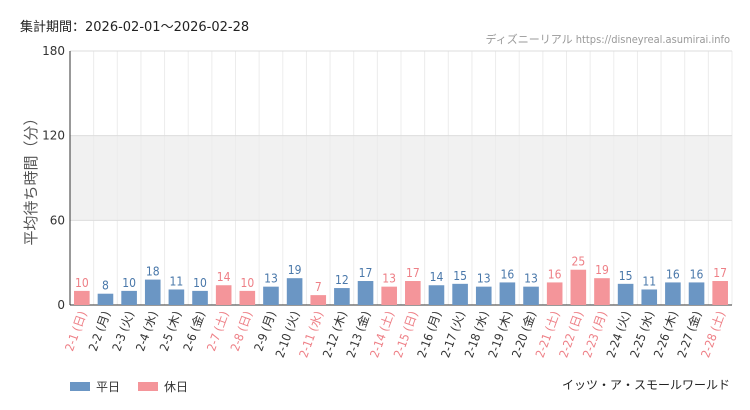  What do you see at coordinates (53, 136) in the screenshot?
I see `y-tick-label: 120` at bounding box center [53, 136].